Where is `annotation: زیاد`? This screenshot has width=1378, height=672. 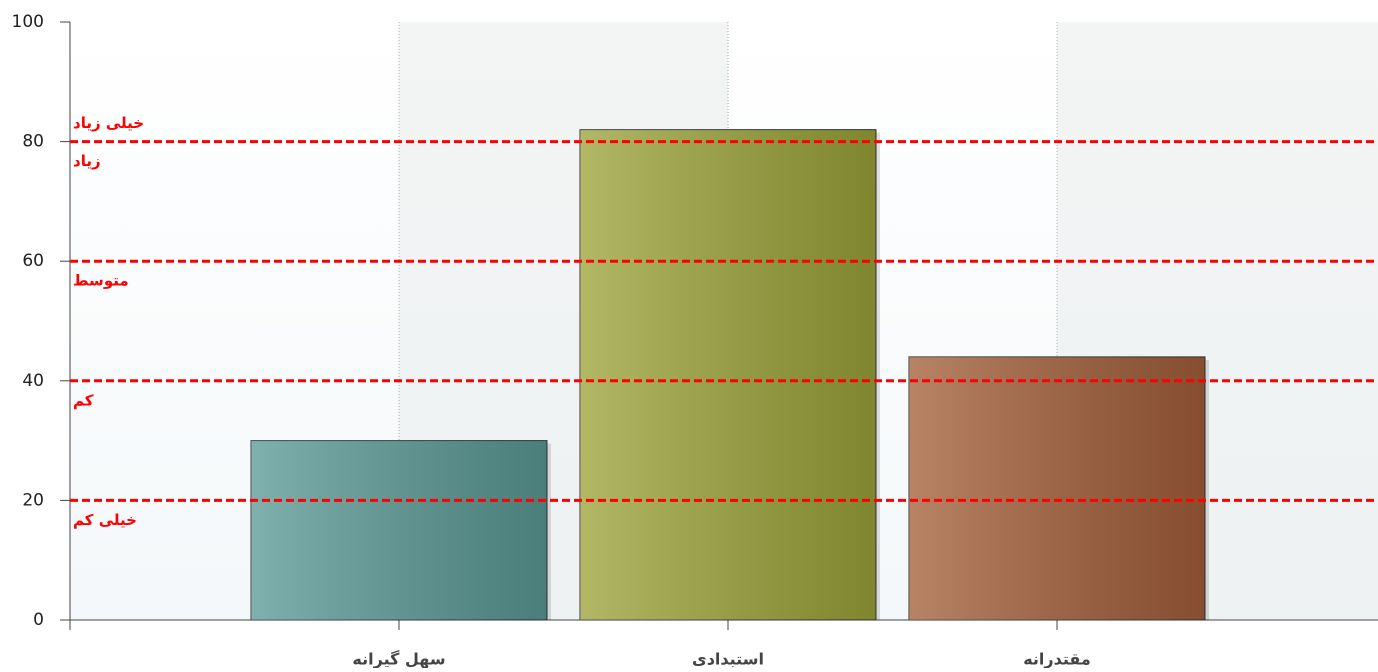
annotation: زیاد is located at coordinates (87, 161).